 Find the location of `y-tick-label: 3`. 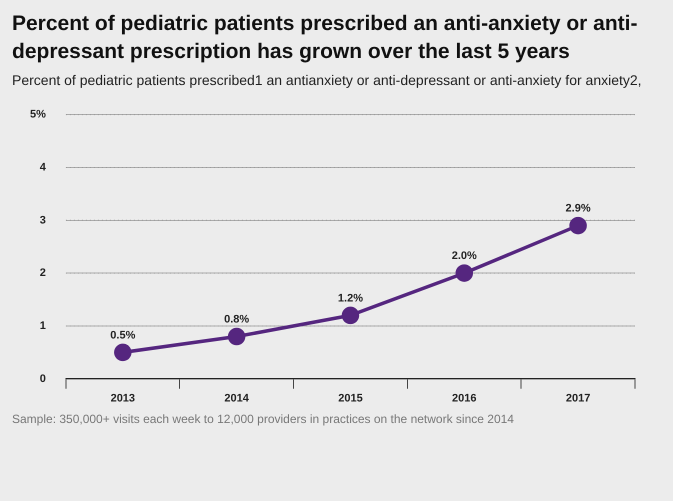

y-tick-label: 3 is located at coordinates (43, 220).